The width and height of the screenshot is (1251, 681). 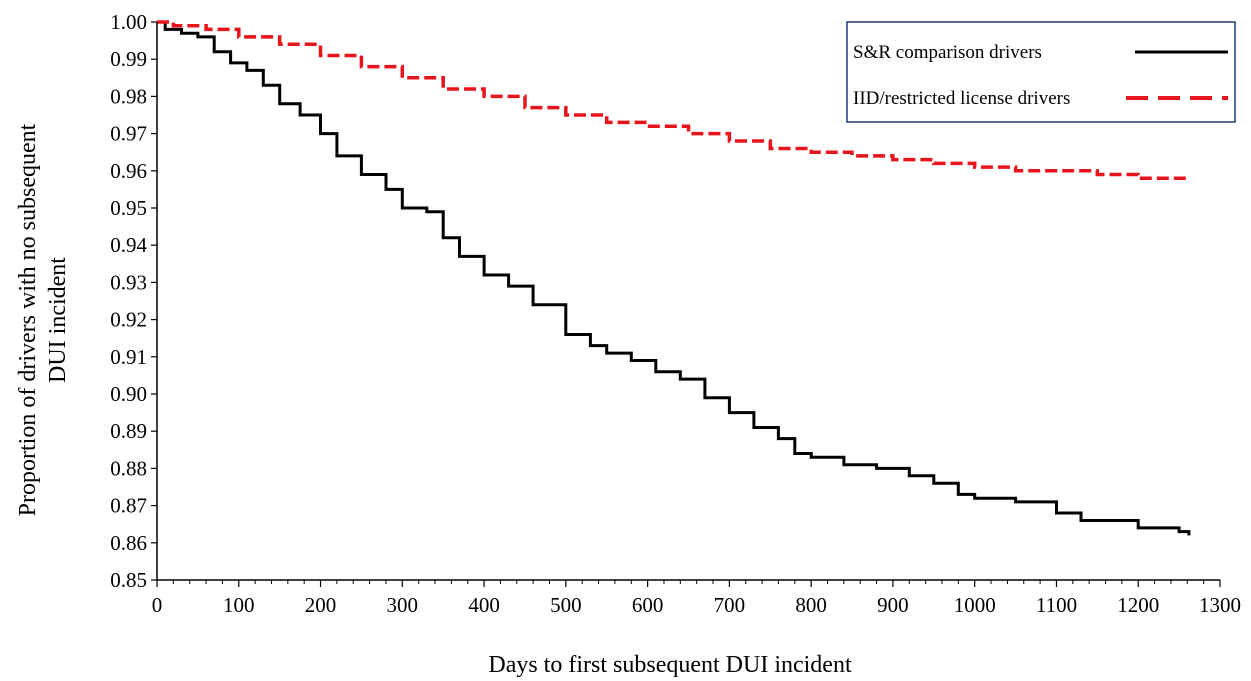 I want to click on x-tick-label: 0, so click(x=157, y=605).